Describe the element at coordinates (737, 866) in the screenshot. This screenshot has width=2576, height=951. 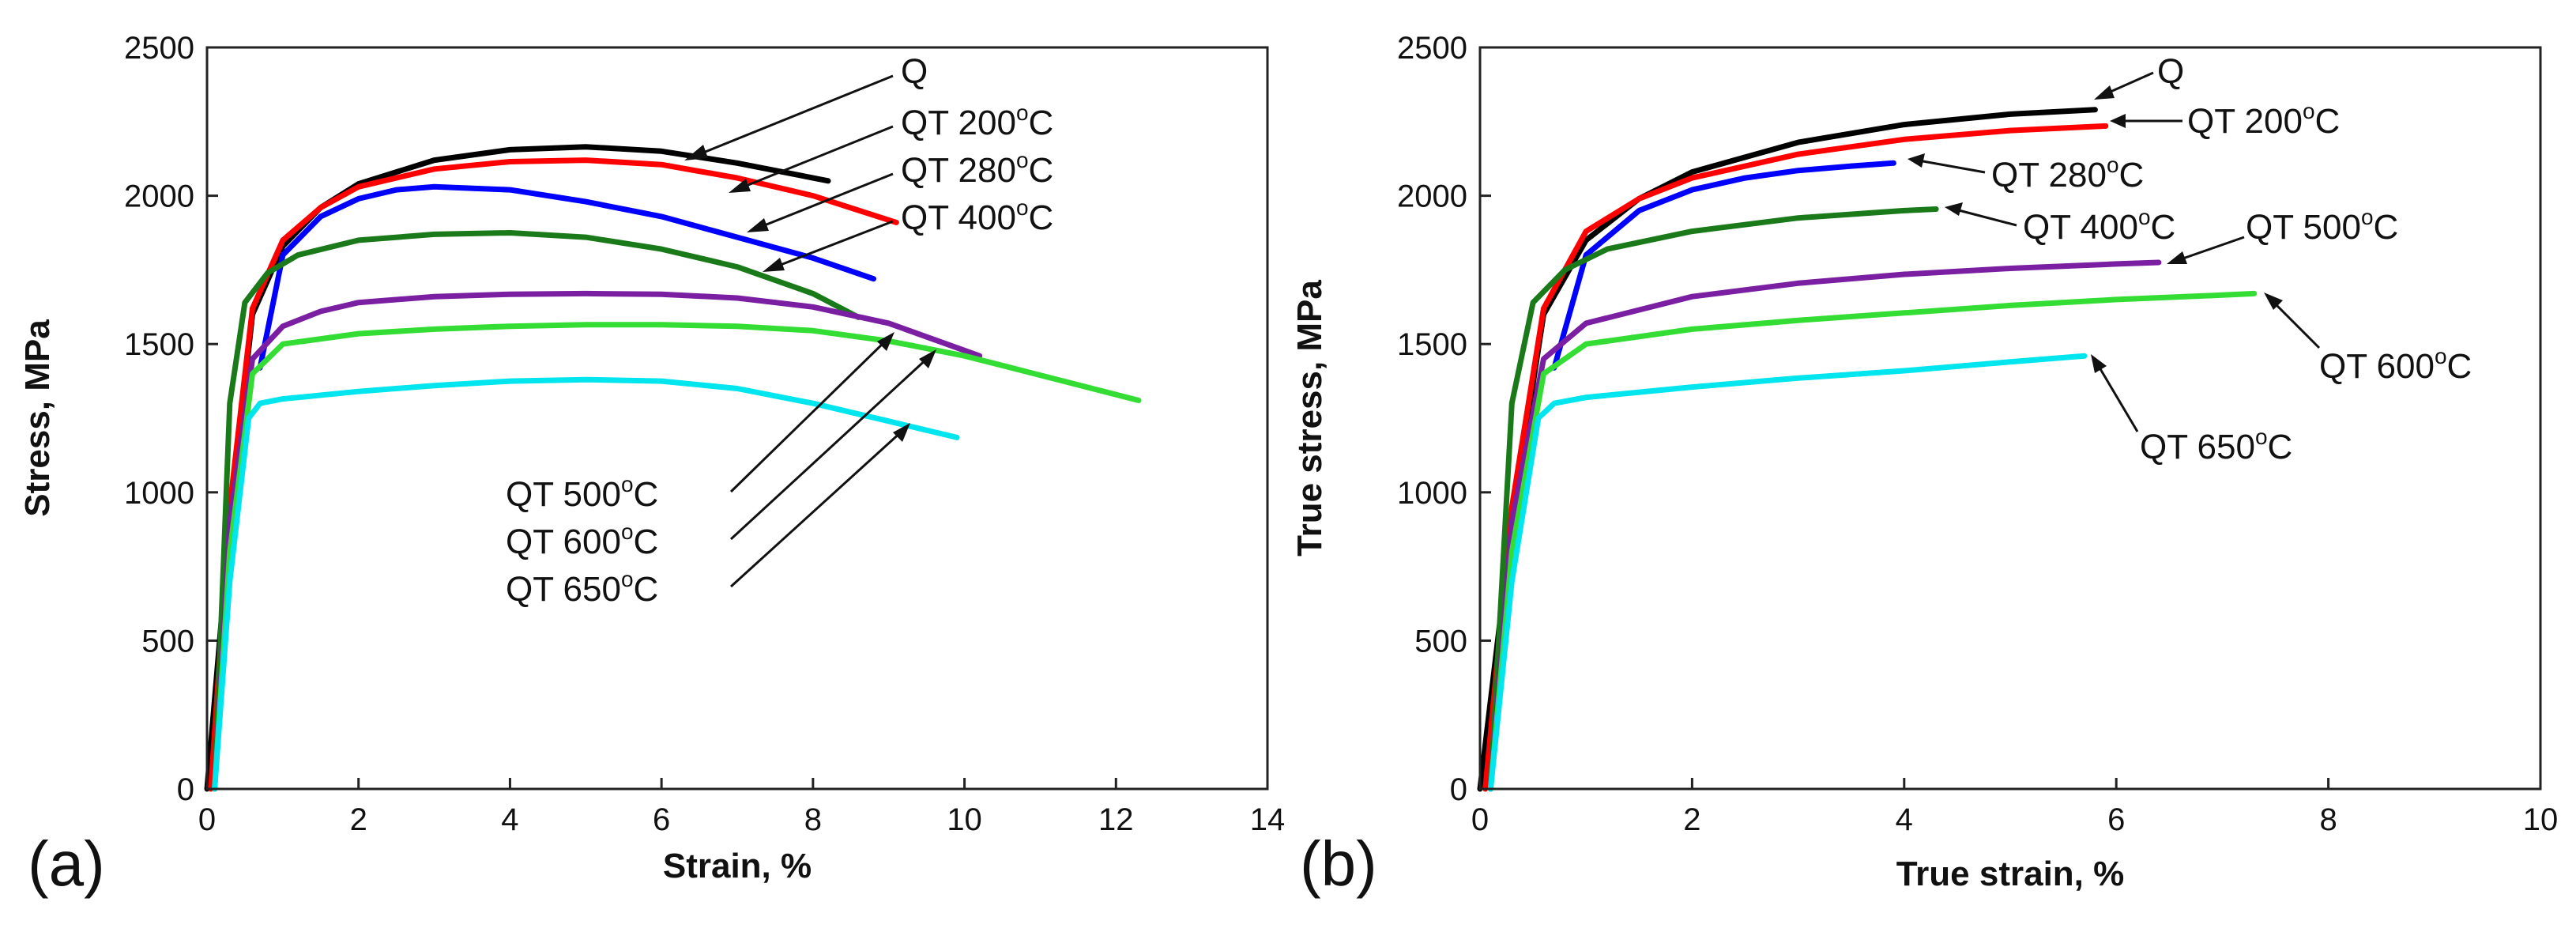
I see `panel-a-x-axis-title: Strain, %` at that location.